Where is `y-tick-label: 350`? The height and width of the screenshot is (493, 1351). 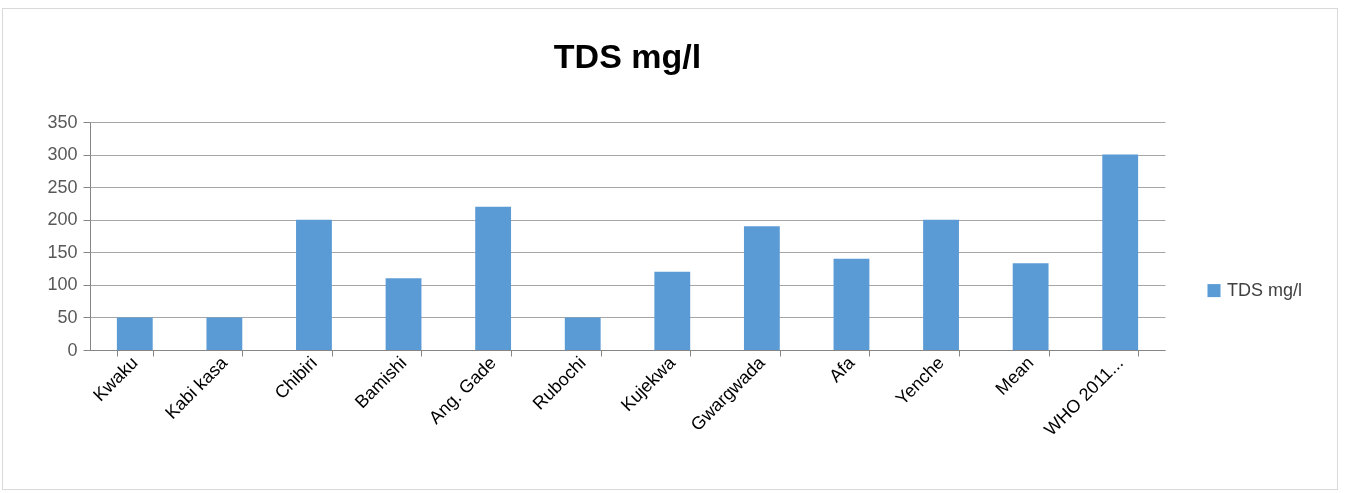 y-tick-label: 350 is located at coordinates (62, 121).